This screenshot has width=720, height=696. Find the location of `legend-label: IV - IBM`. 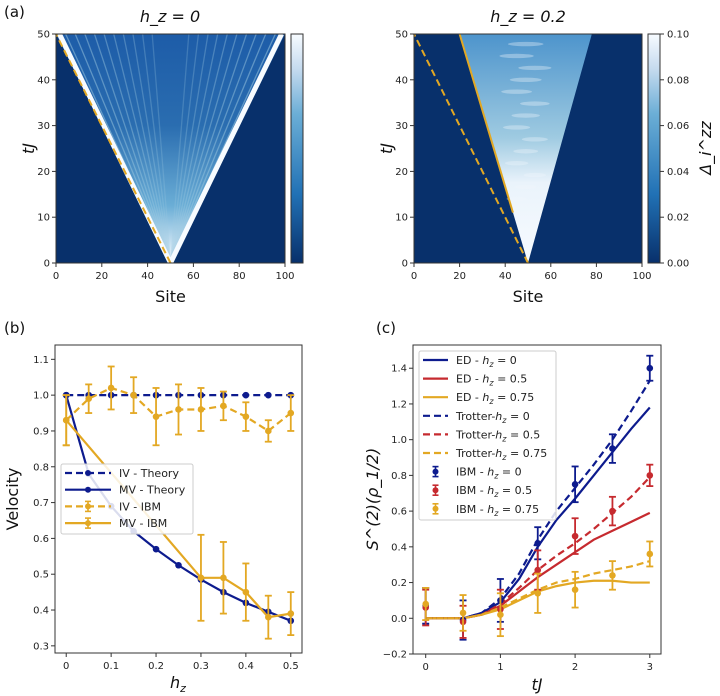

legend-label: IV - IBM is located at coordinates (140, 506).